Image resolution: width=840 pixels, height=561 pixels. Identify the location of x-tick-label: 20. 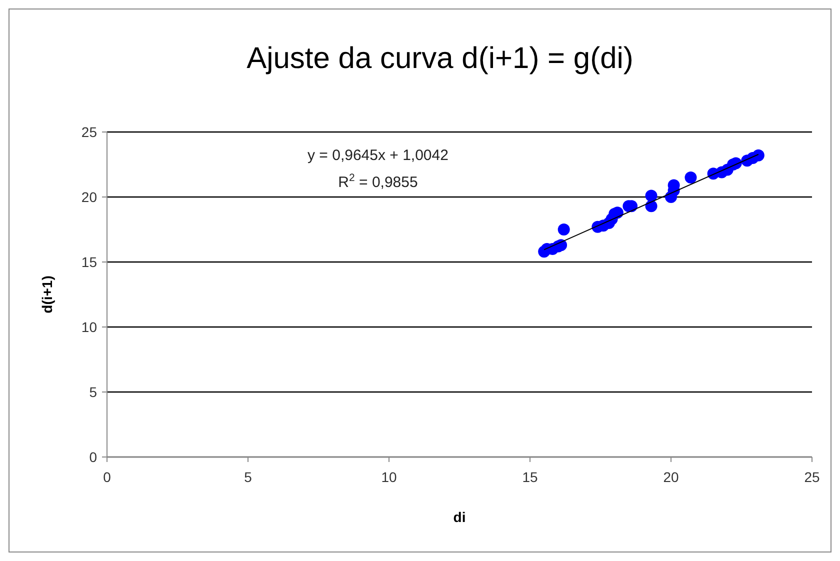
(671, 477).